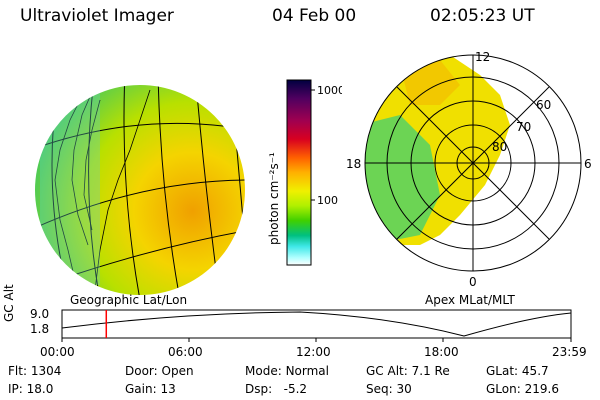  What do you see at coordinates (274, 198) in the screenshot?
I see `colorbar-label: photon cm⁻²s⁻¹` at bounding box center [274, 198].